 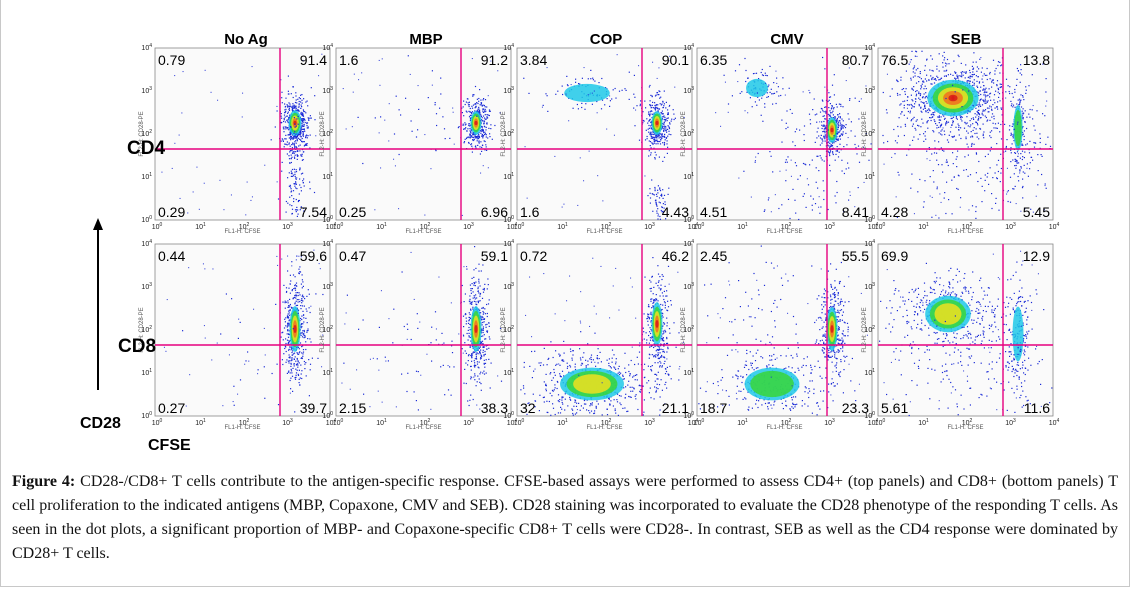 I want to click on quadrant-ll-value: 0.25, so click(x=352, y=212).